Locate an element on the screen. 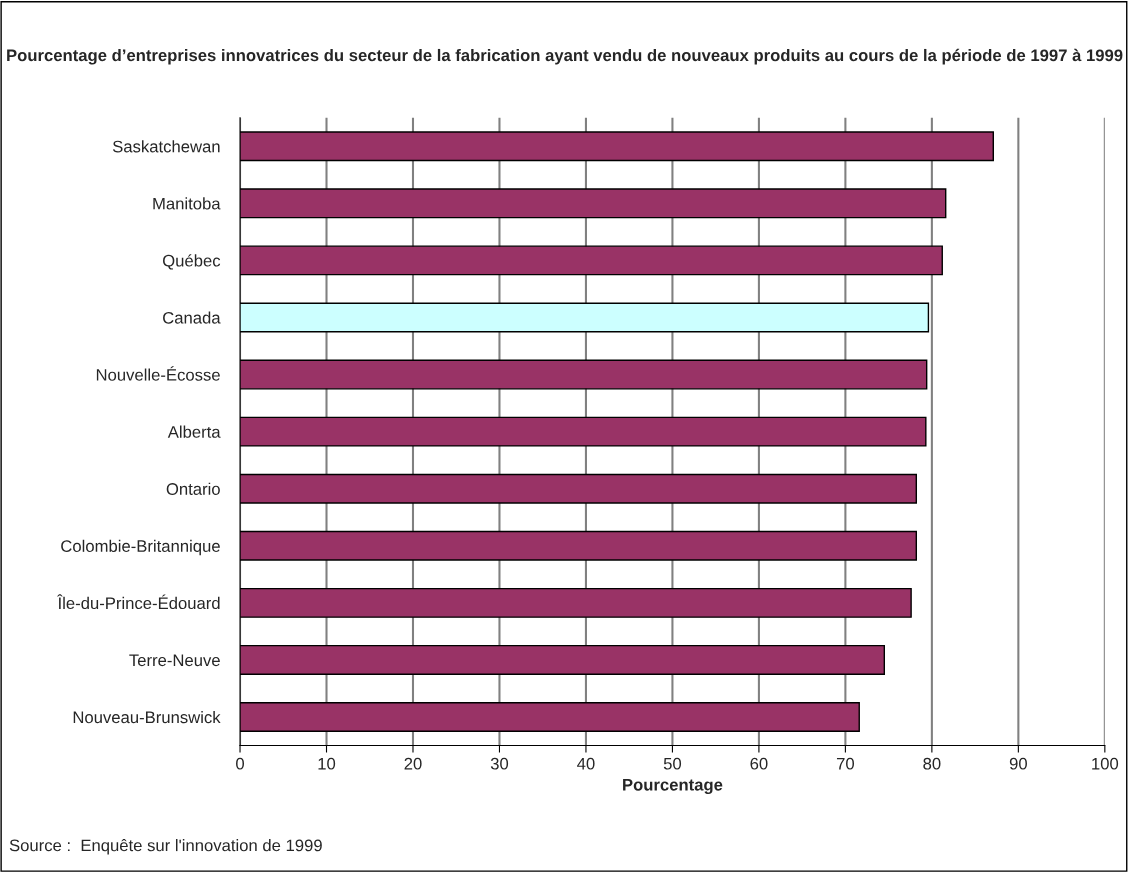 This screenshot has height=872, width=1129. x-tick-label: 100 is located at coordinates (1105, 763).